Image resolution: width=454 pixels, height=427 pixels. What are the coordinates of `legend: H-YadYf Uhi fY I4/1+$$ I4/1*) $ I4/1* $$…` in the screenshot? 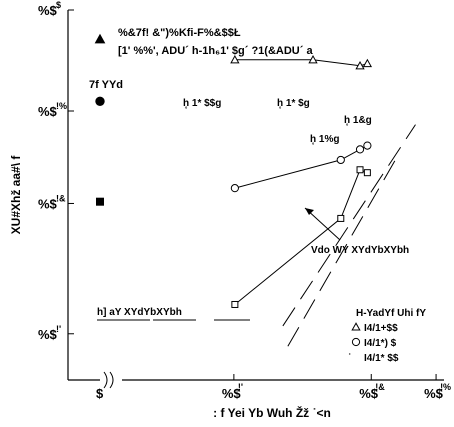 It's located at (387, 336).